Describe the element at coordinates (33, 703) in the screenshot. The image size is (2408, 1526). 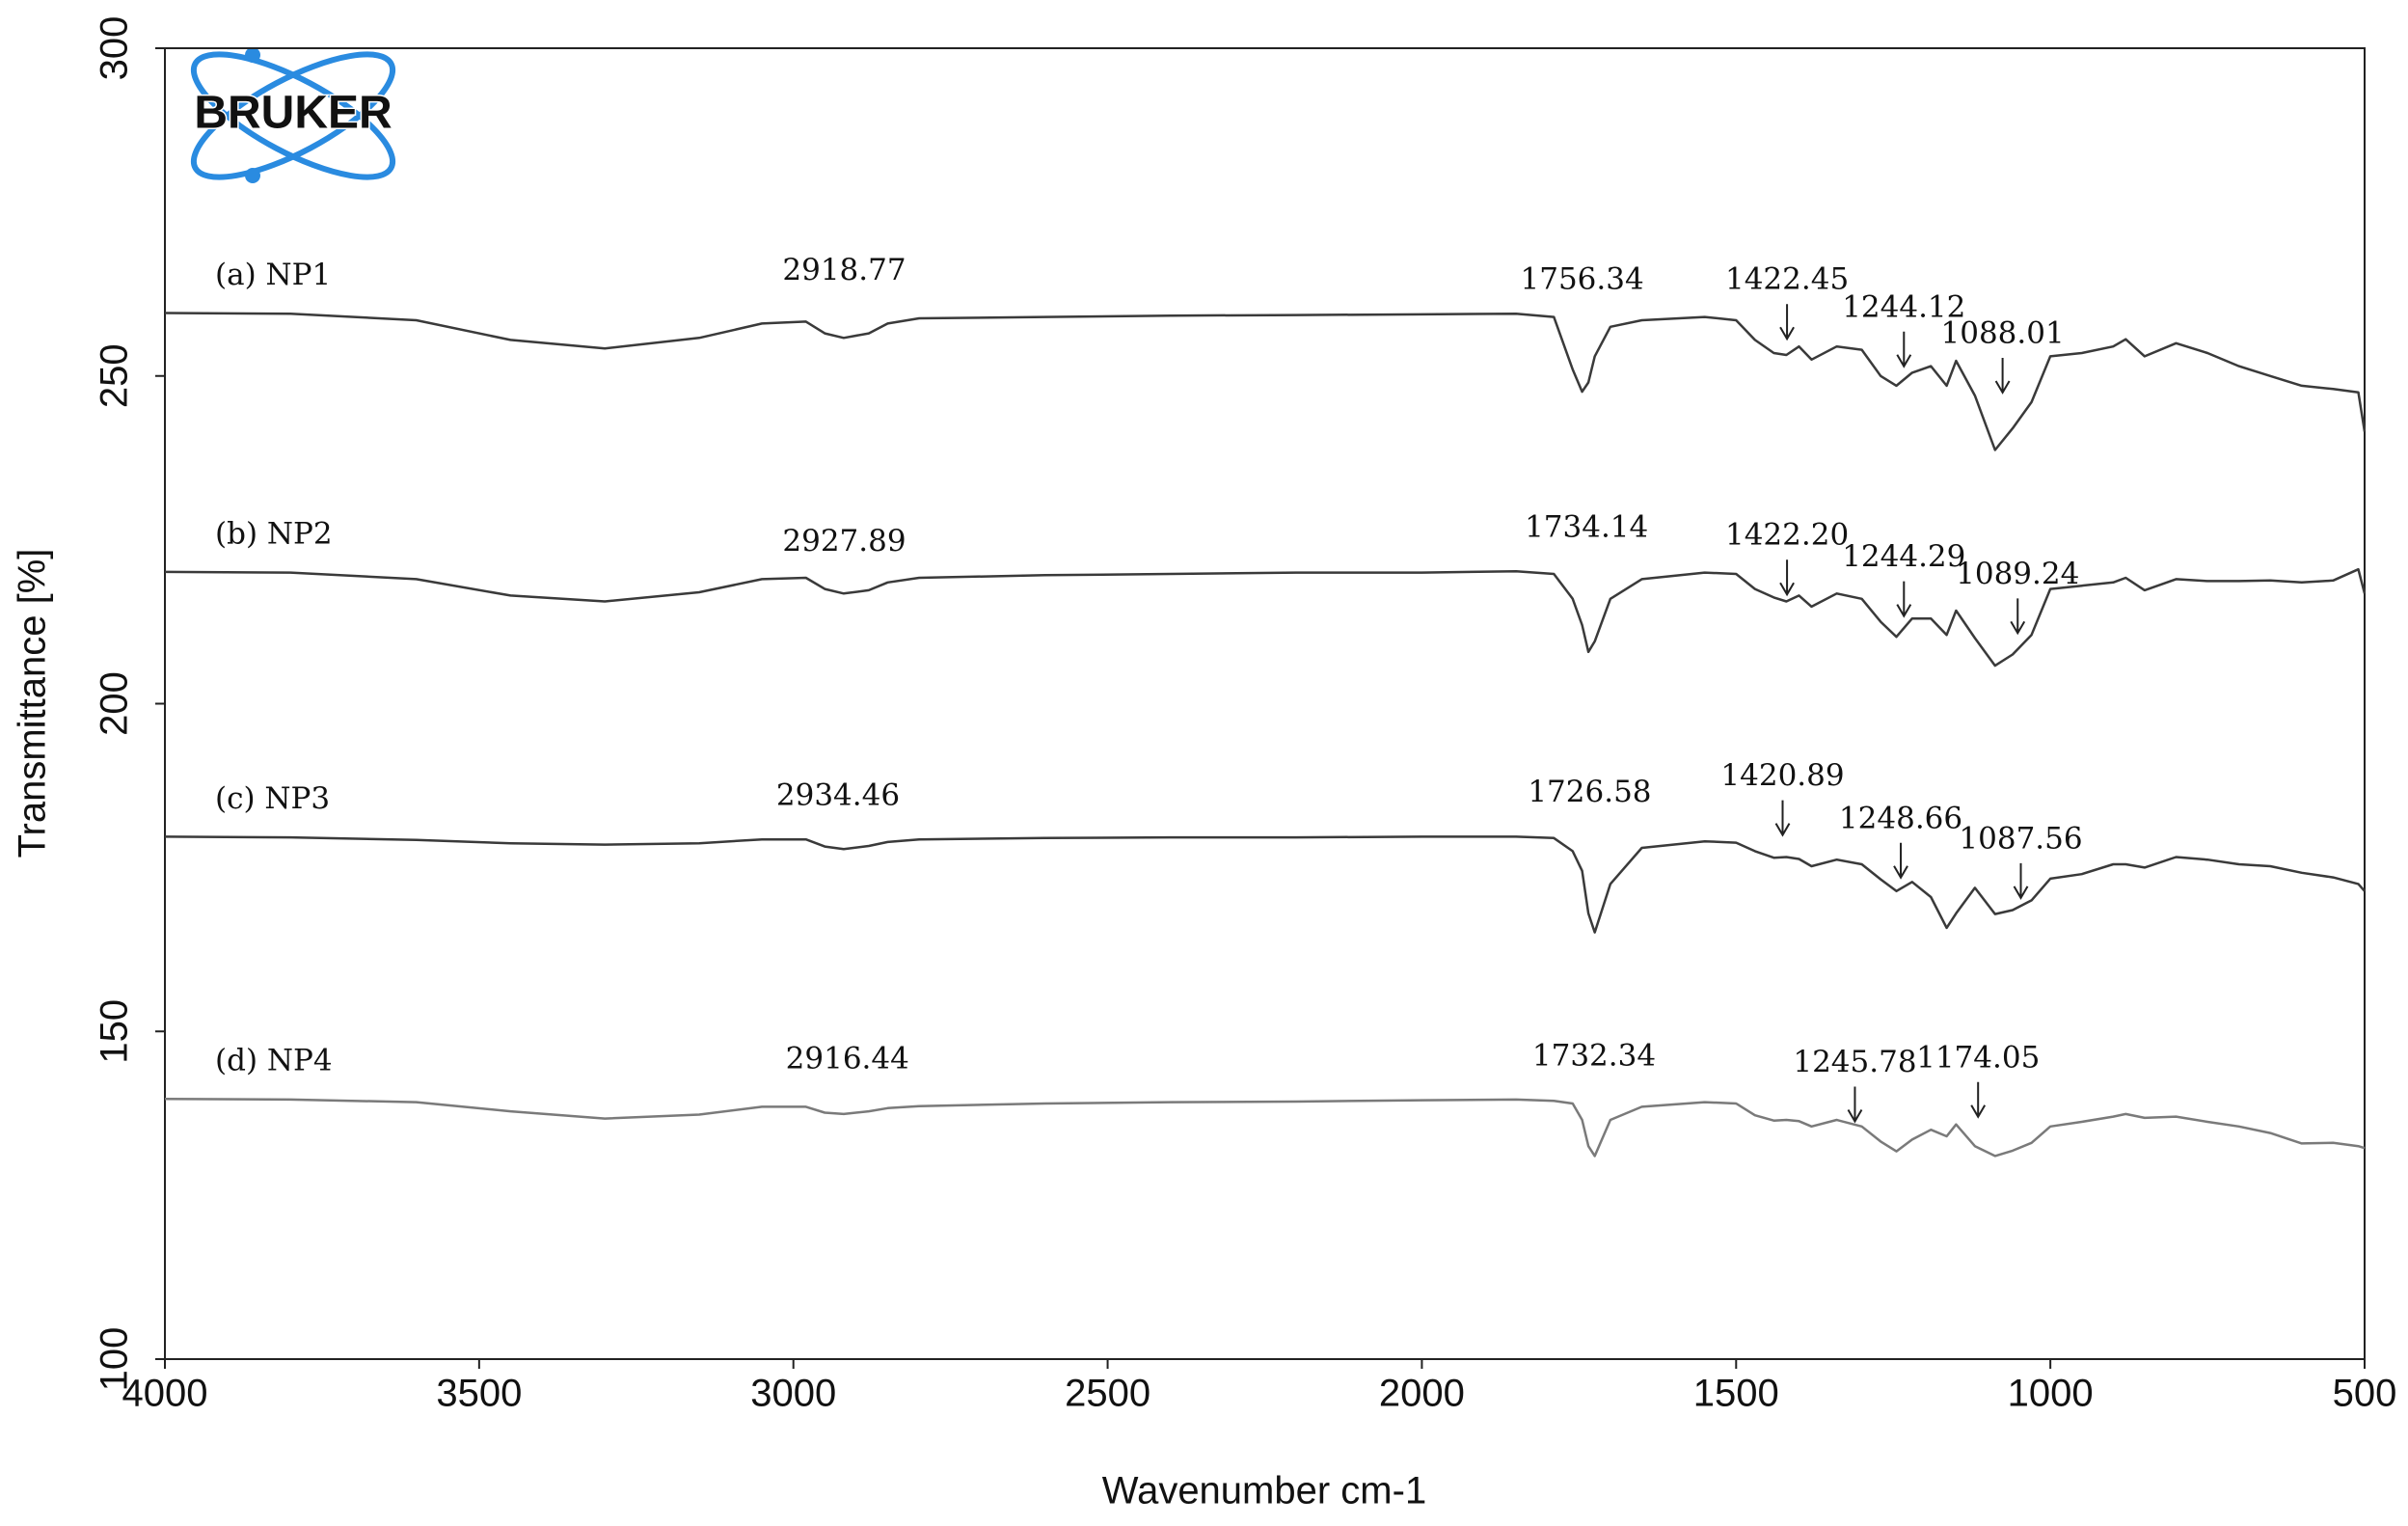
I see `y-axis-title: Transmittance [%]` at that location.